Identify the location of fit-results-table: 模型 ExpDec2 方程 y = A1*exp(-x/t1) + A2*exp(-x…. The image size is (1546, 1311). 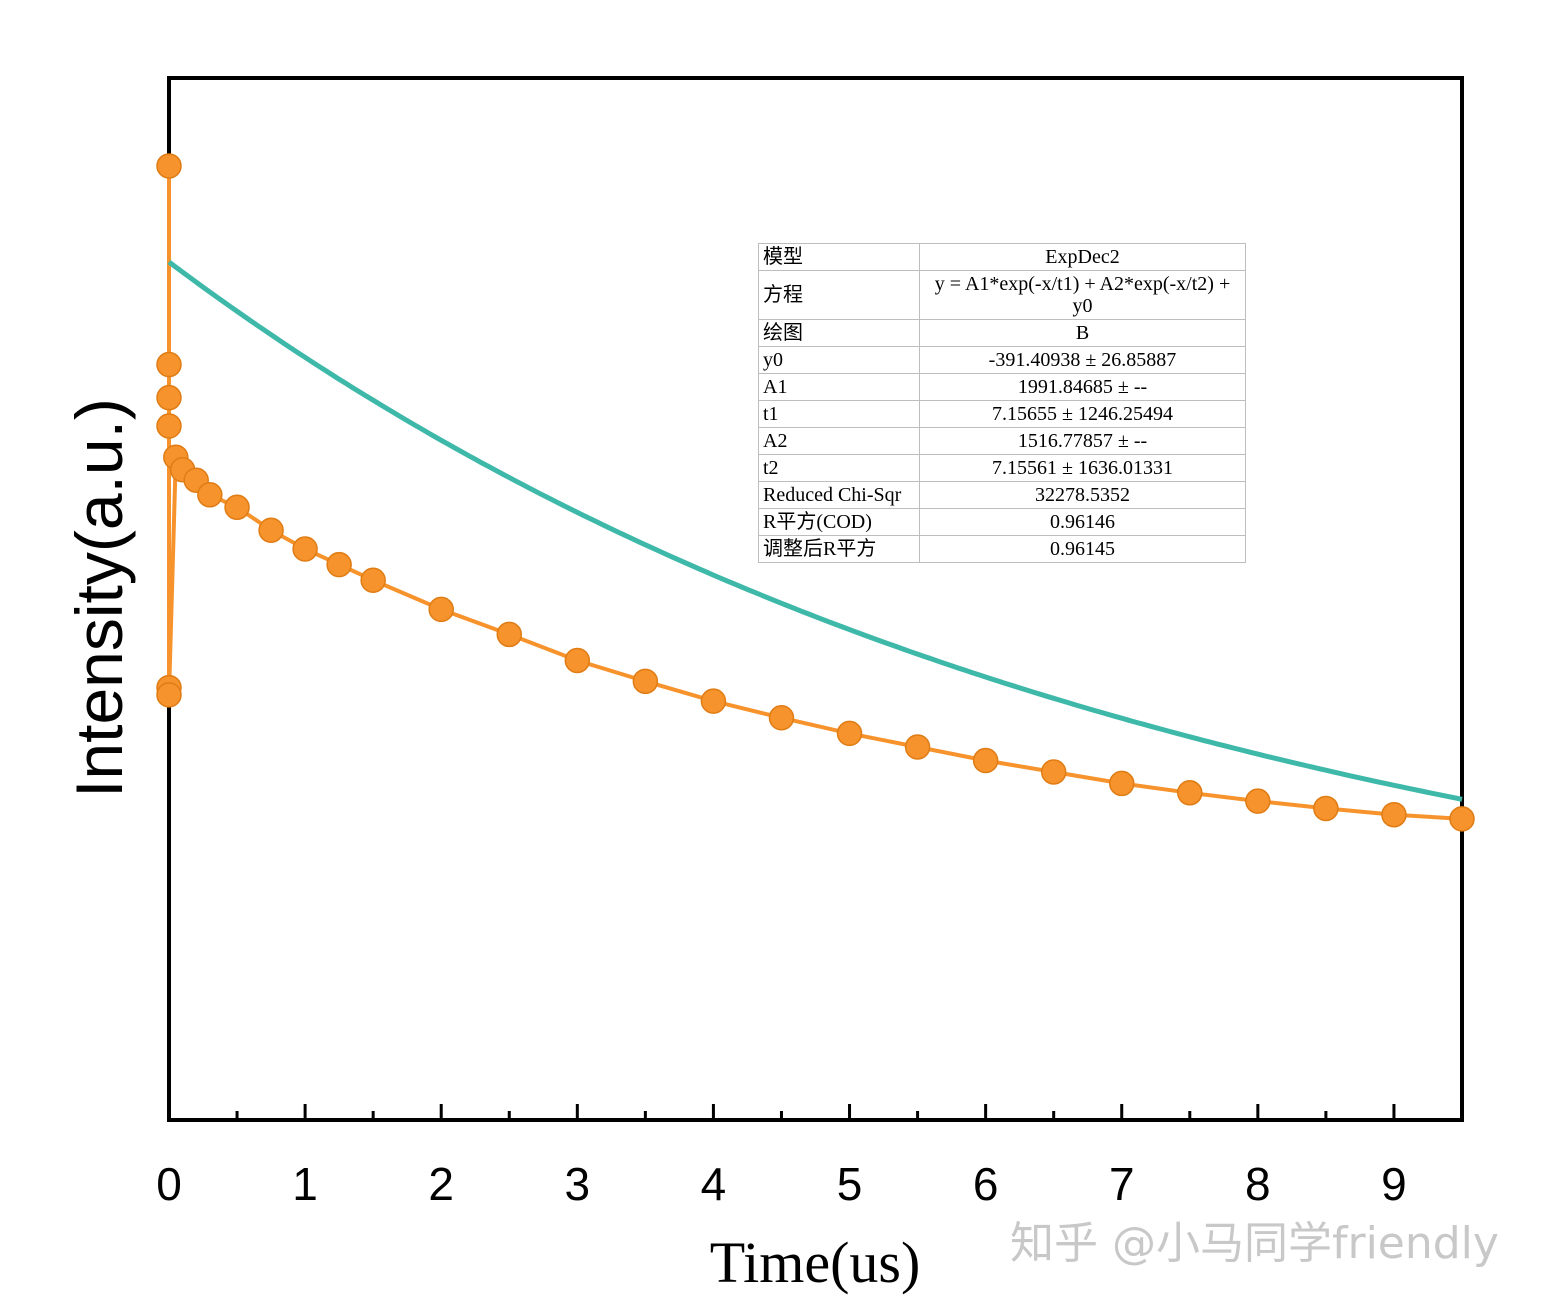
(1002, 403).